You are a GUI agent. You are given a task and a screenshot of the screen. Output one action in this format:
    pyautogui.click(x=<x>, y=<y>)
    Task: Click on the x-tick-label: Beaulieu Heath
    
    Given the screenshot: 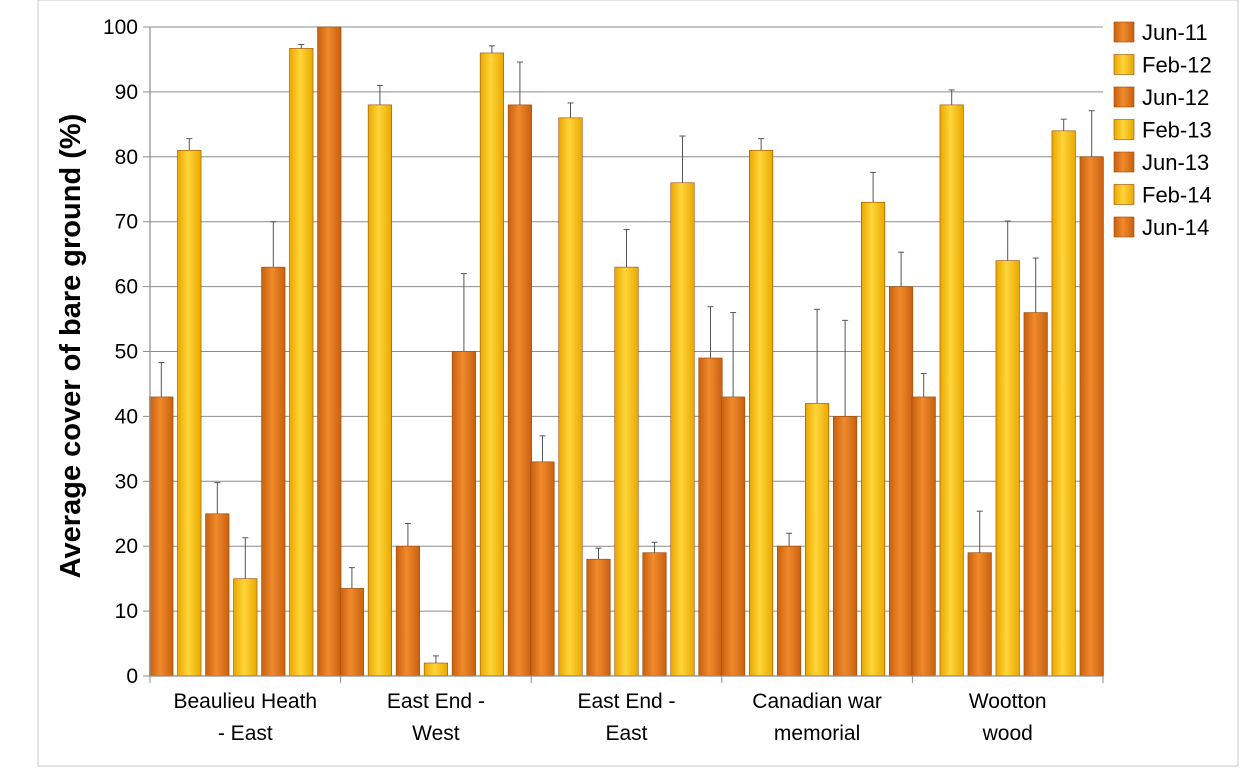 What is the action you would take?
    pyautogui.click(x=245, y=701)
    